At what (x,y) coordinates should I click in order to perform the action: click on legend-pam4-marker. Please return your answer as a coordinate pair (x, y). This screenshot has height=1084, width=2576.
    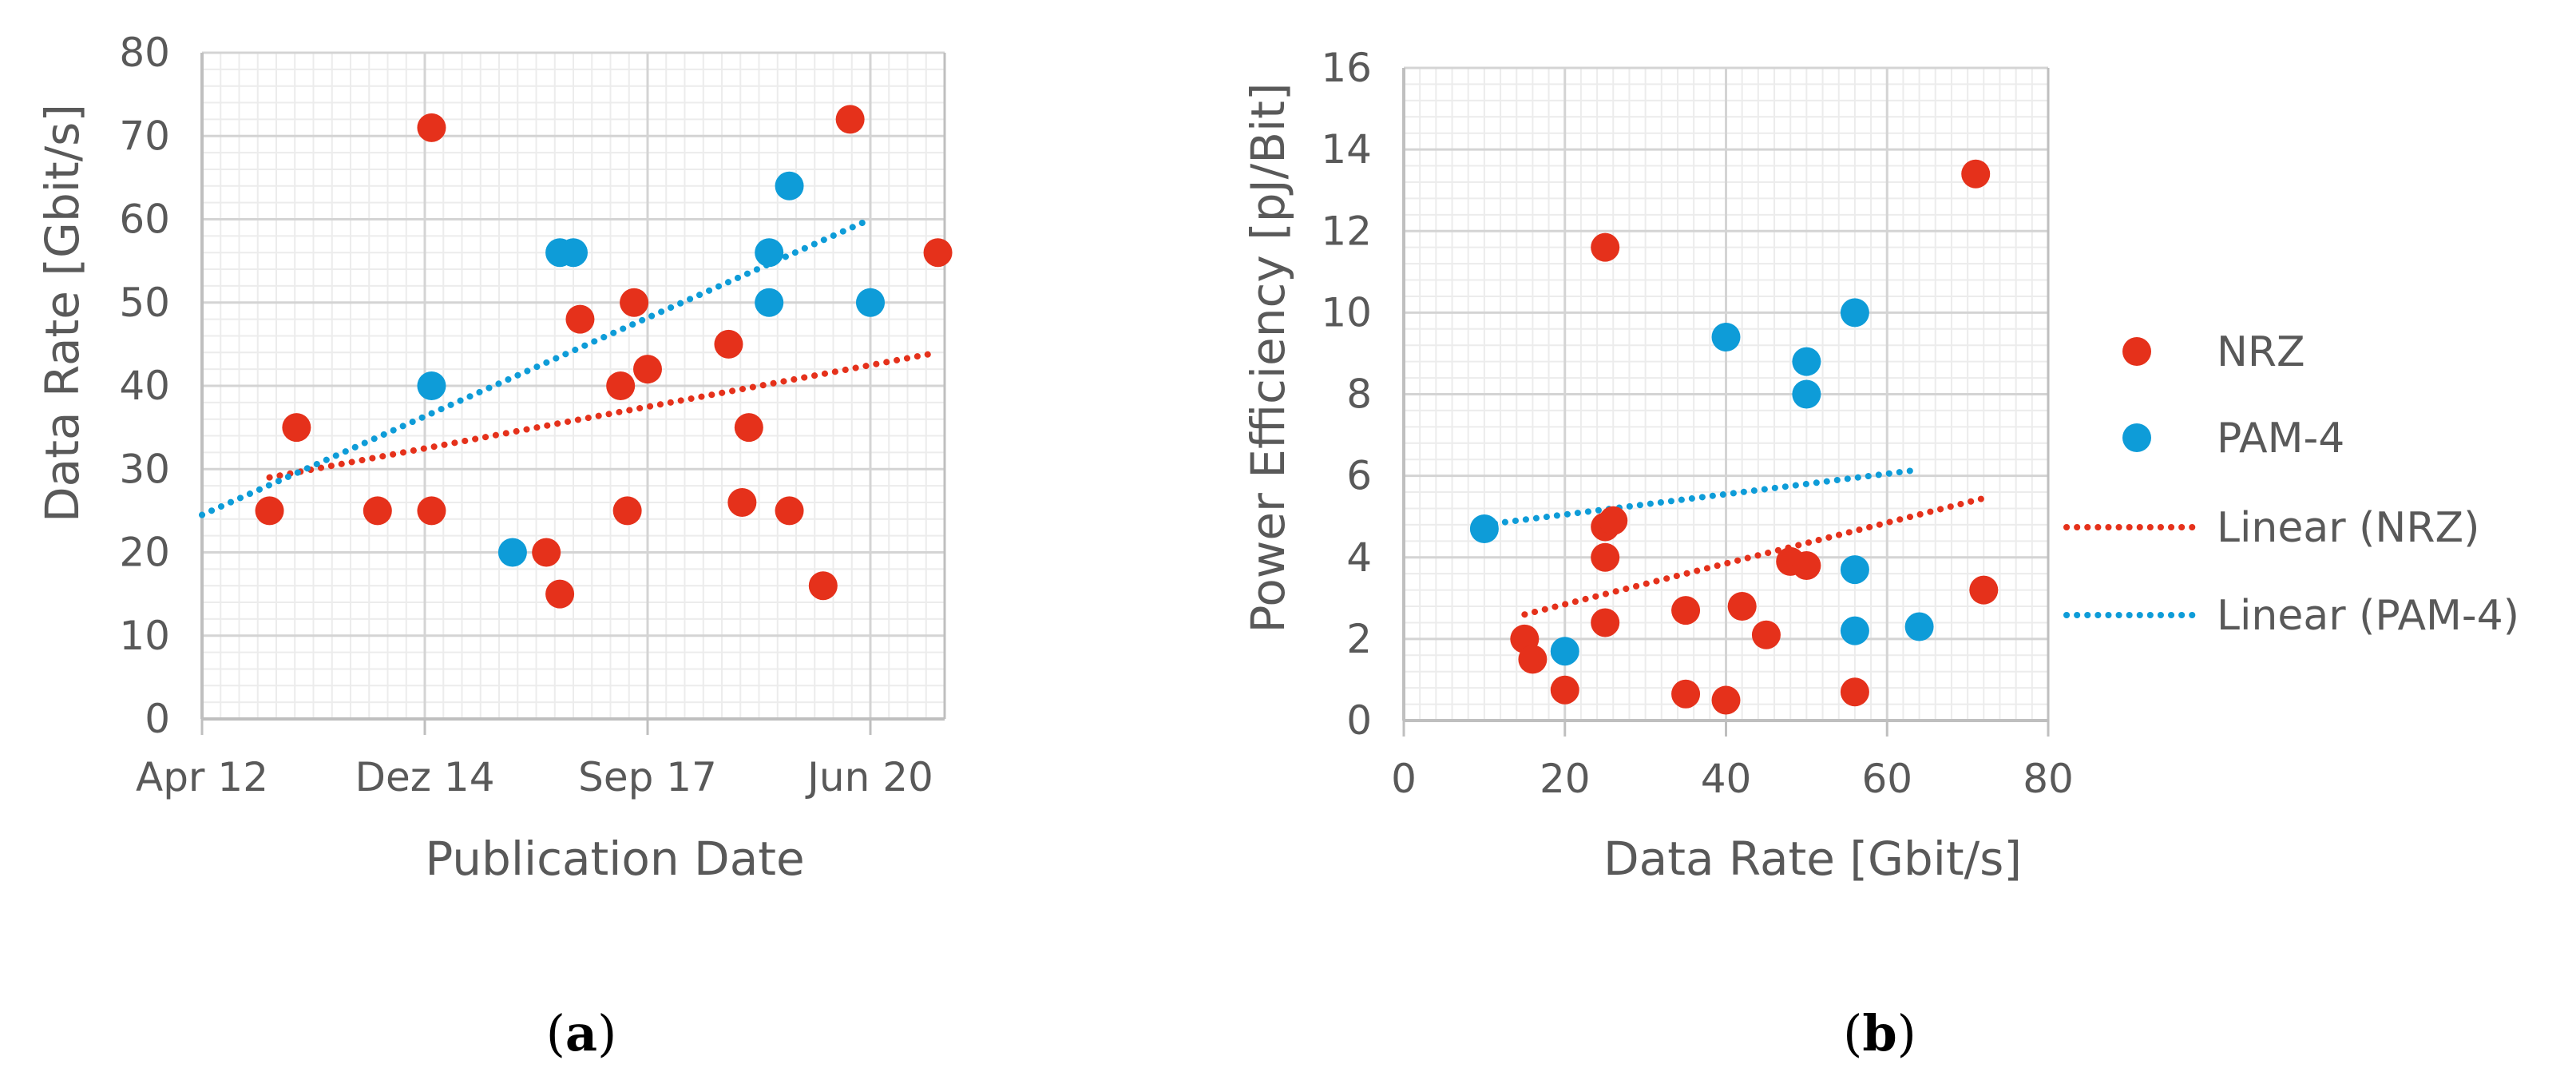
    Looking at the image, I should click on (2136, 438).